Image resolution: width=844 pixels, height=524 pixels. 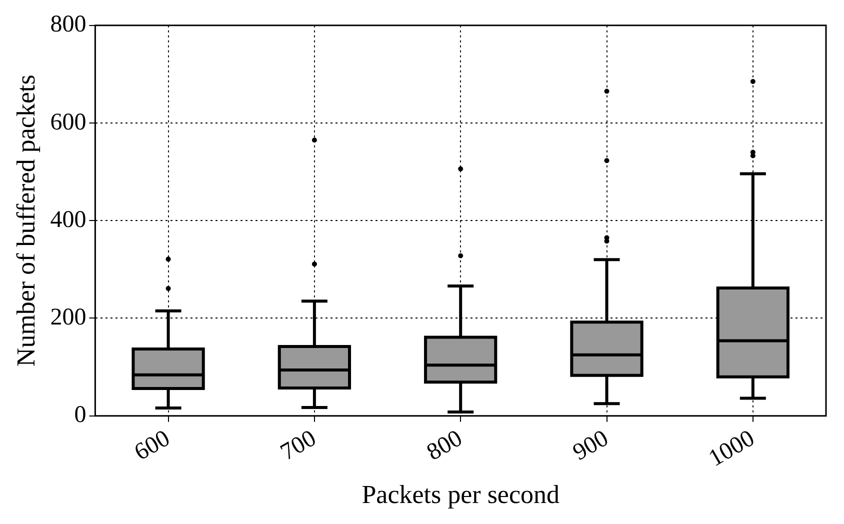 What do you see at coordinates (444, 445) in the screenshot?
I see `x-tick-label: 800` at bounding box center [444, 445].